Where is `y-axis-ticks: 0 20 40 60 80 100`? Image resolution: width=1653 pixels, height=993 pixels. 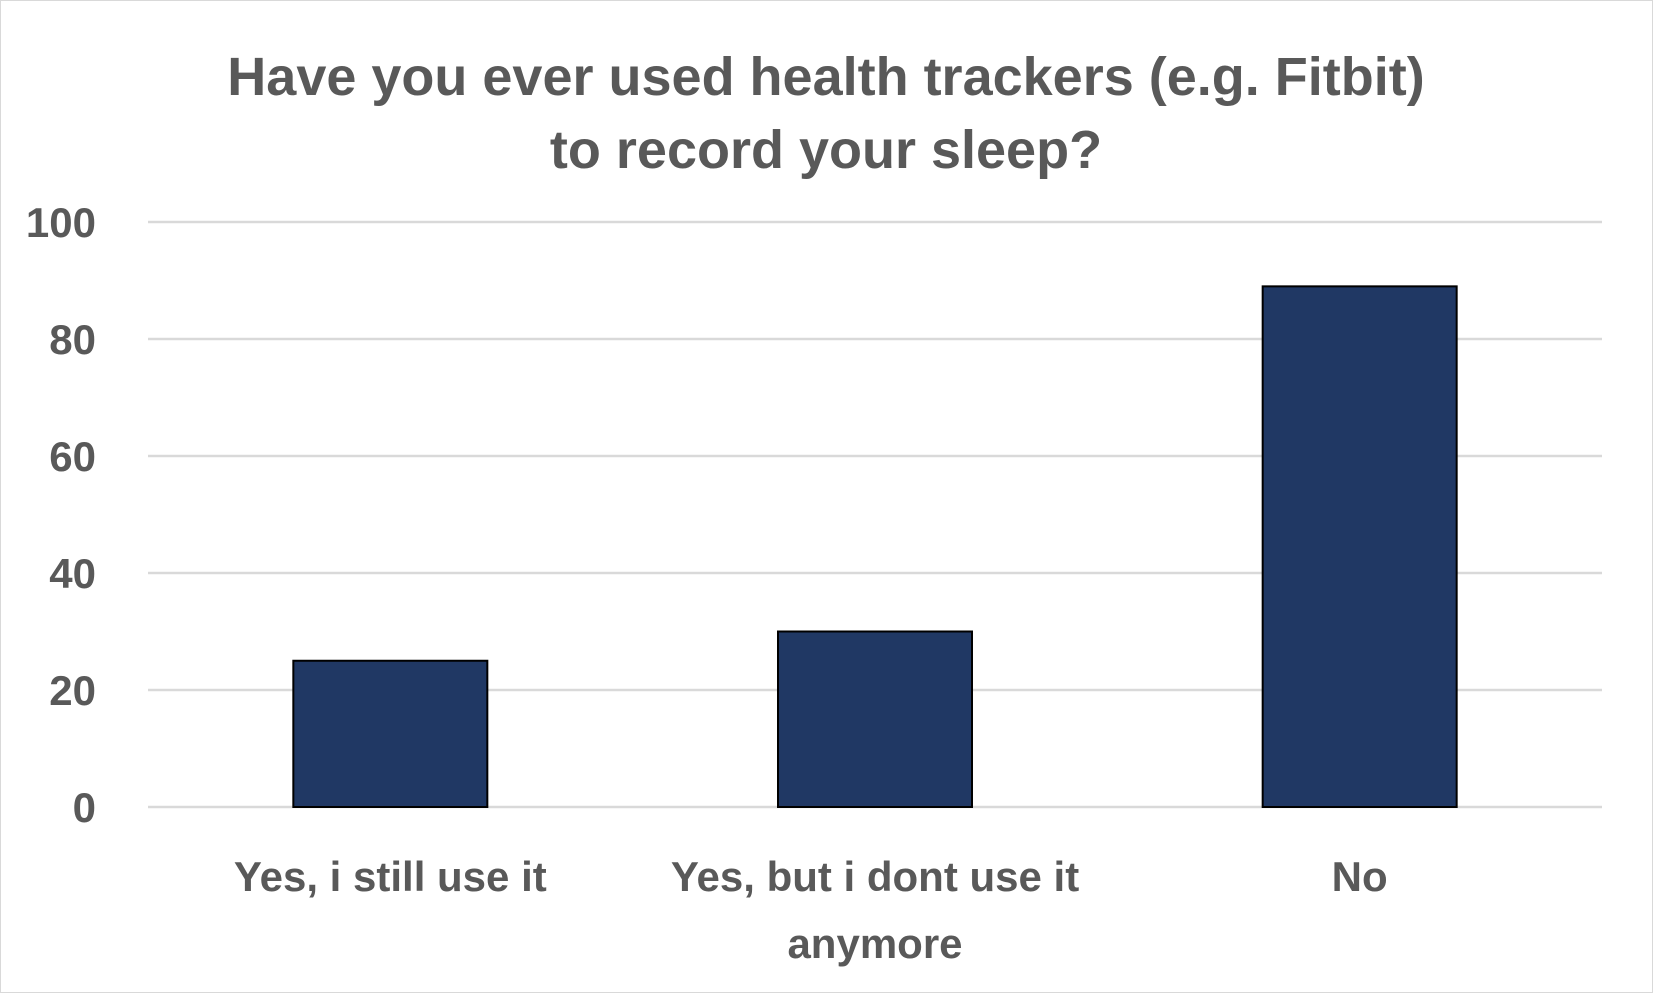
y-axis-ticks: 0 20 40 60 80 100 is located at coordinates (61, 515).